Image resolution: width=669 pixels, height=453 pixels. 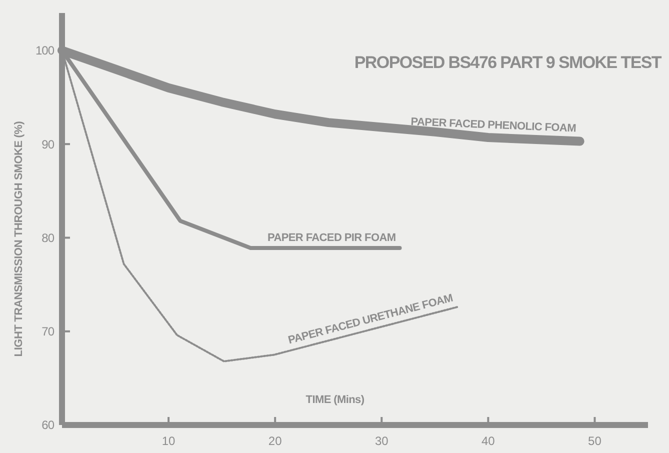 What do you see at coordinates (508, 62) in the screenshot?
I see `text: PROPOSED BS476 PART 9 SMOKE TEST` at bounding box center [508, 62].